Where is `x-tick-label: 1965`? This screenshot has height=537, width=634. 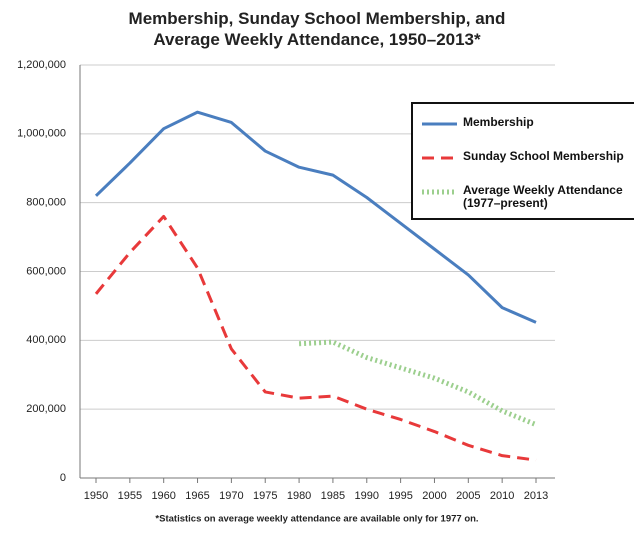 x-tick-label: 1965 is located at coordinates (197, 496).